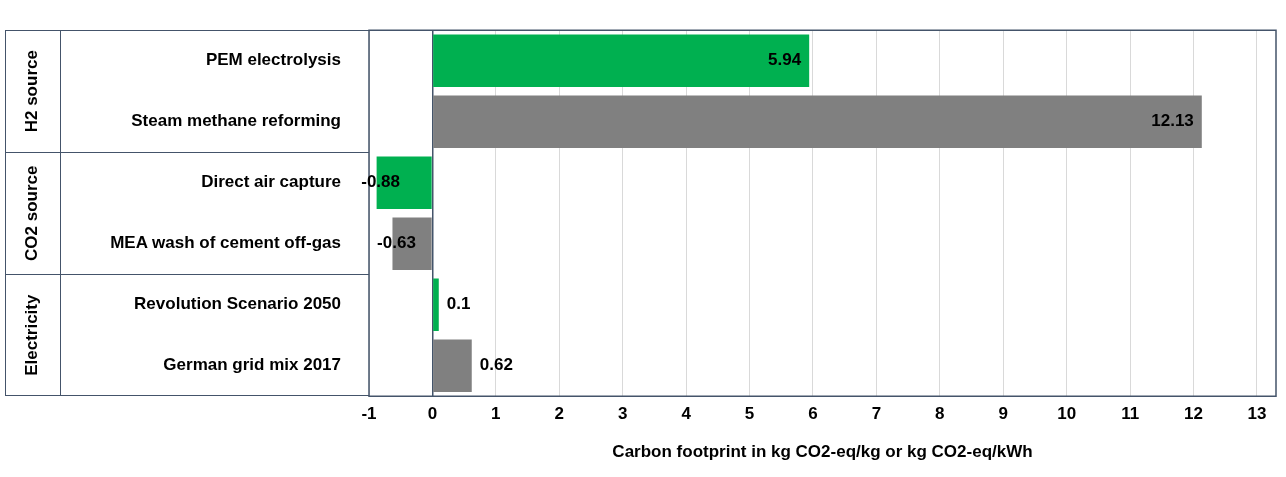 Image resolution: width=1286 pixels, height=477 pixels. Describe the element at coordinates (236, 121) in the screenshot. I see `y-tick-label: Steam methane reforming` at that location.